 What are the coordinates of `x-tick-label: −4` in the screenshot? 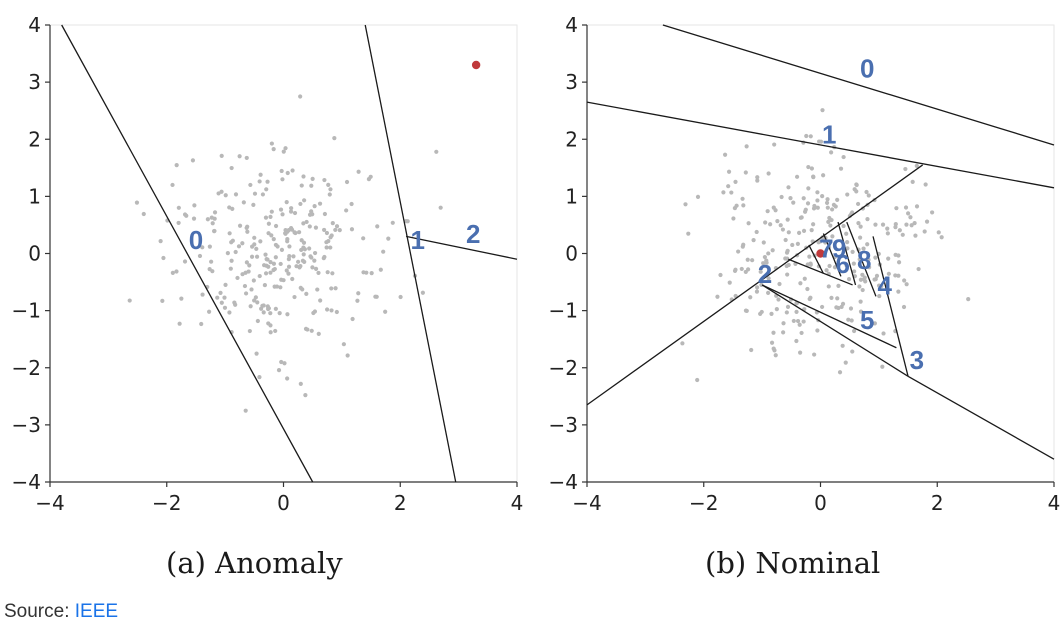 It's located at (586, 503).